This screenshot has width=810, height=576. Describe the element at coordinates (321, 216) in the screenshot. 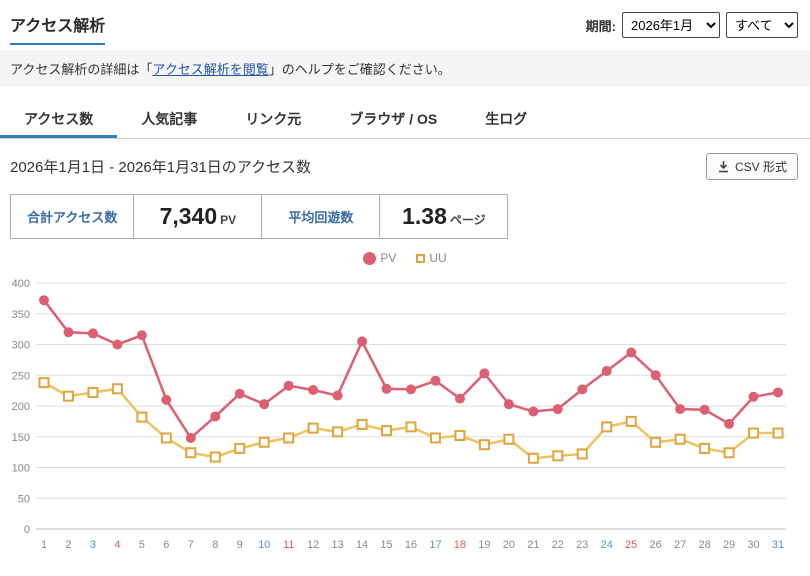

I see `avg-pages-label: 平均回遊数` at that location.